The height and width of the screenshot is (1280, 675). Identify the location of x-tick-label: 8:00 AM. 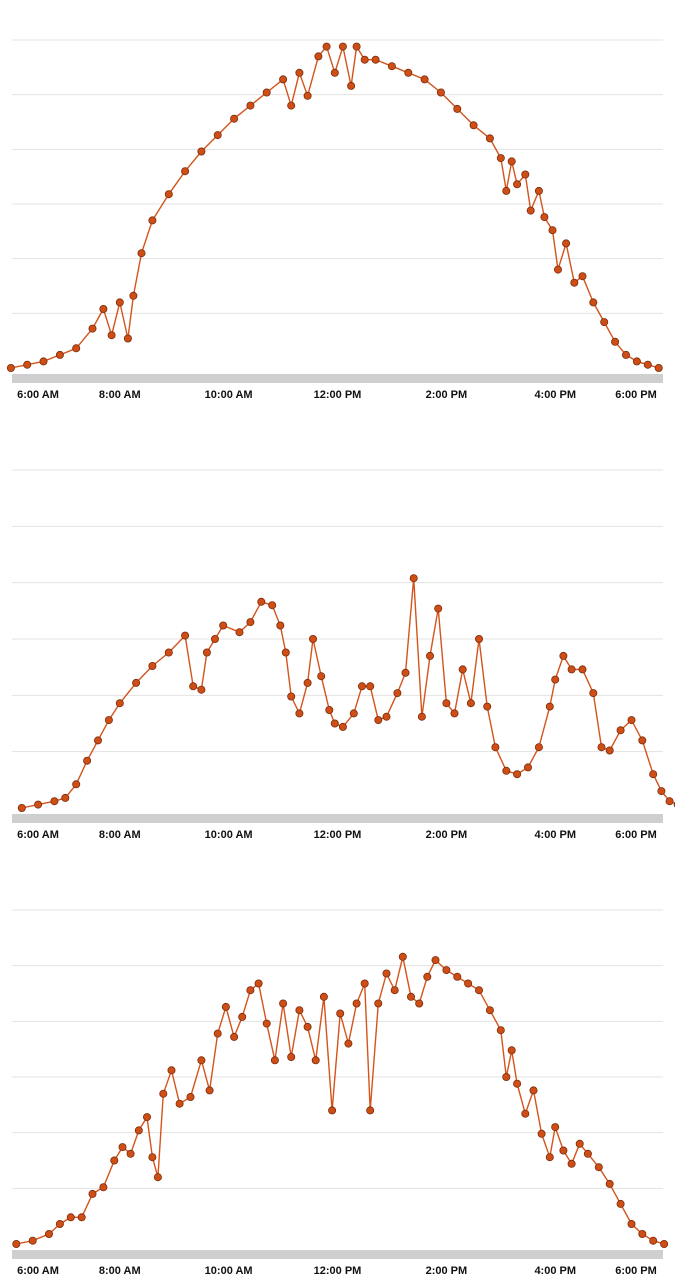
(120, 395).